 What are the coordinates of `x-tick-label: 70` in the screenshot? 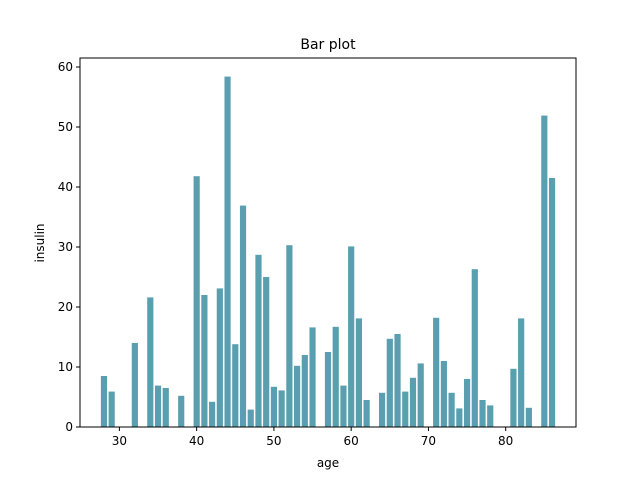 It's located at (428, 441).